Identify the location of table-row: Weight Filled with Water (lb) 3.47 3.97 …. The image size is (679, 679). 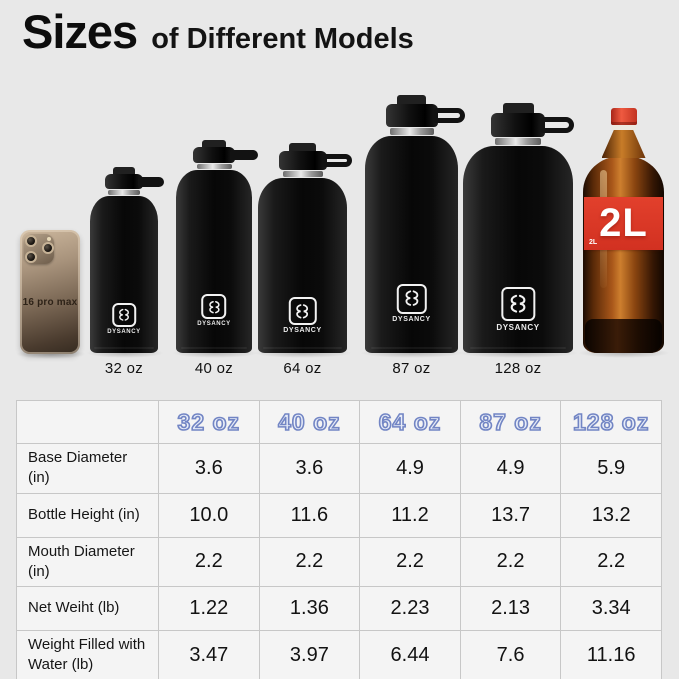
(339, 654).